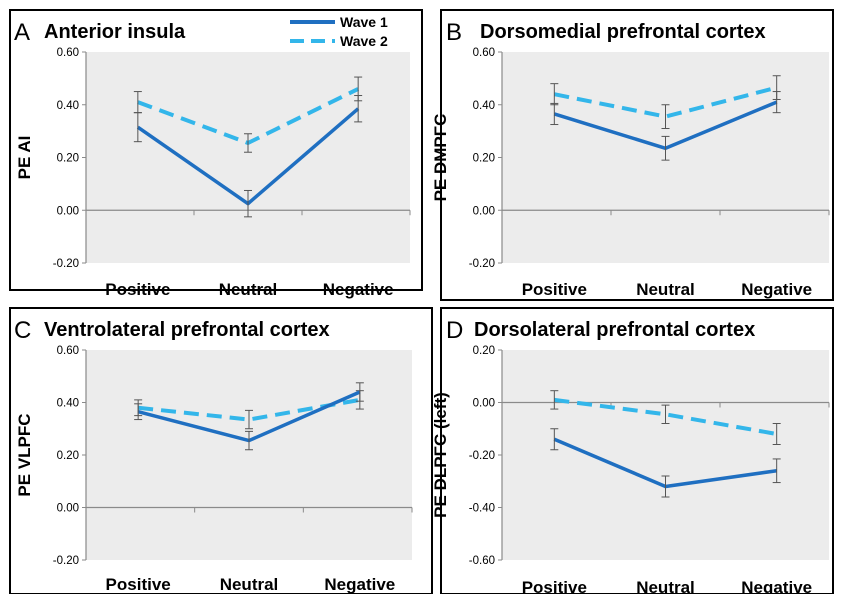 The image size is (851, 594). What do you see at coordinates (454, 330) in the screenshot?
I see `panel-letter: D` at bounding box center [454, 330].